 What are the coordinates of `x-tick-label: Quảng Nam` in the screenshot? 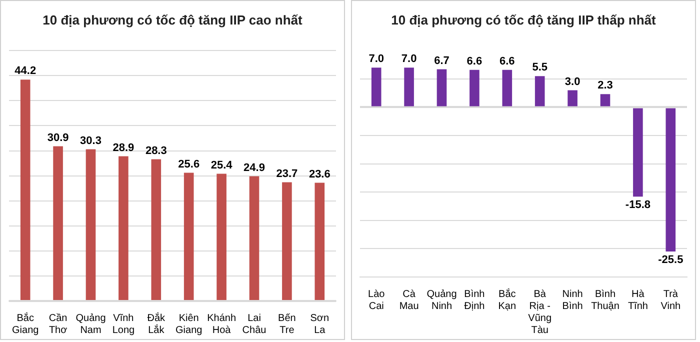 It's located at (91, 324).